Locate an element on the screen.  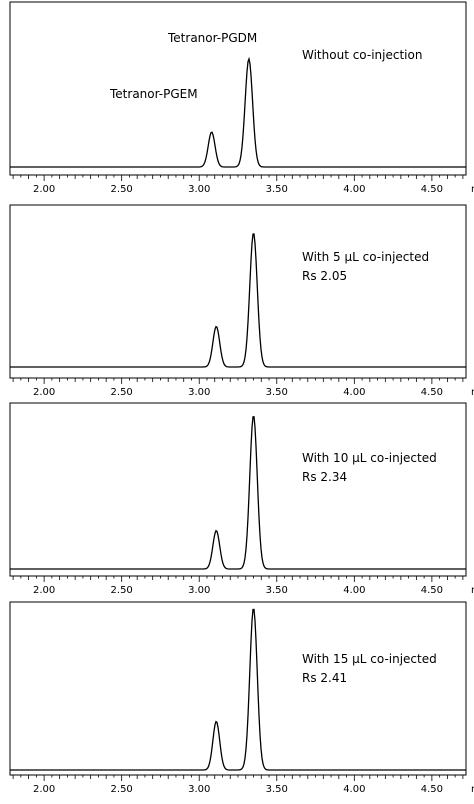
panel-annotation: Rs 2.41 is located at coordinates (324, 678).